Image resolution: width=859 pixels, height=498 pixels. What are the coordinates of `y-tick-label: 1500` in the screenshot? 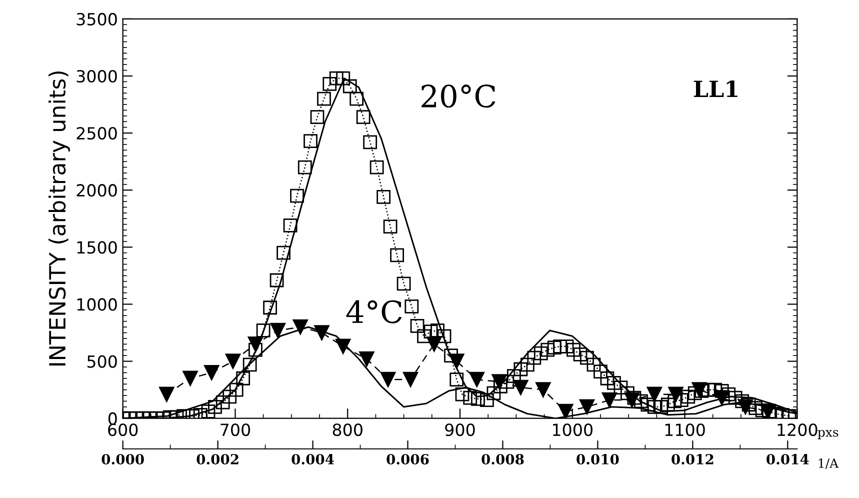 It's located at (97, 247).